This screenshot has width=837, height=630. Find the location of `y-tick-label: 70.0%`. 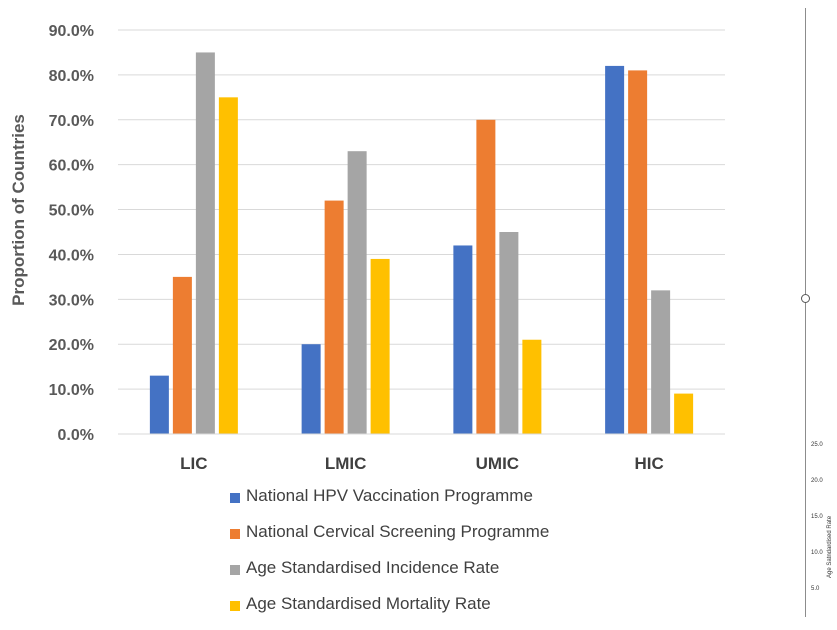

y-tick-label: 70.0% is located at coordinates (71, 121).